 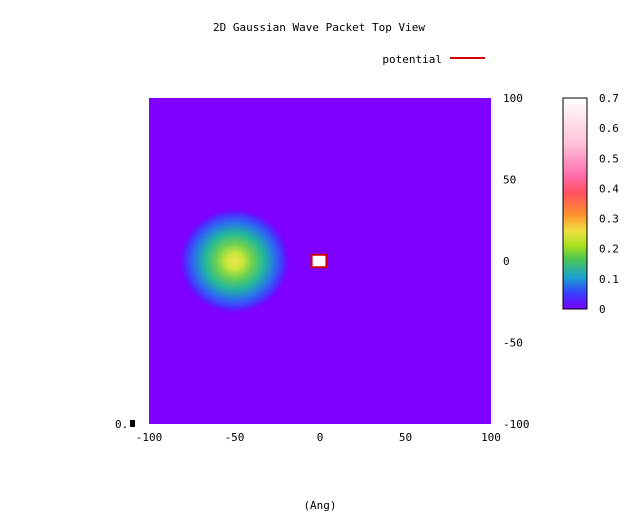 What do you see at coordinates (405, 437) in the screenshot?
I see `x-tick-label: 50` at bounding box center [405, 437].